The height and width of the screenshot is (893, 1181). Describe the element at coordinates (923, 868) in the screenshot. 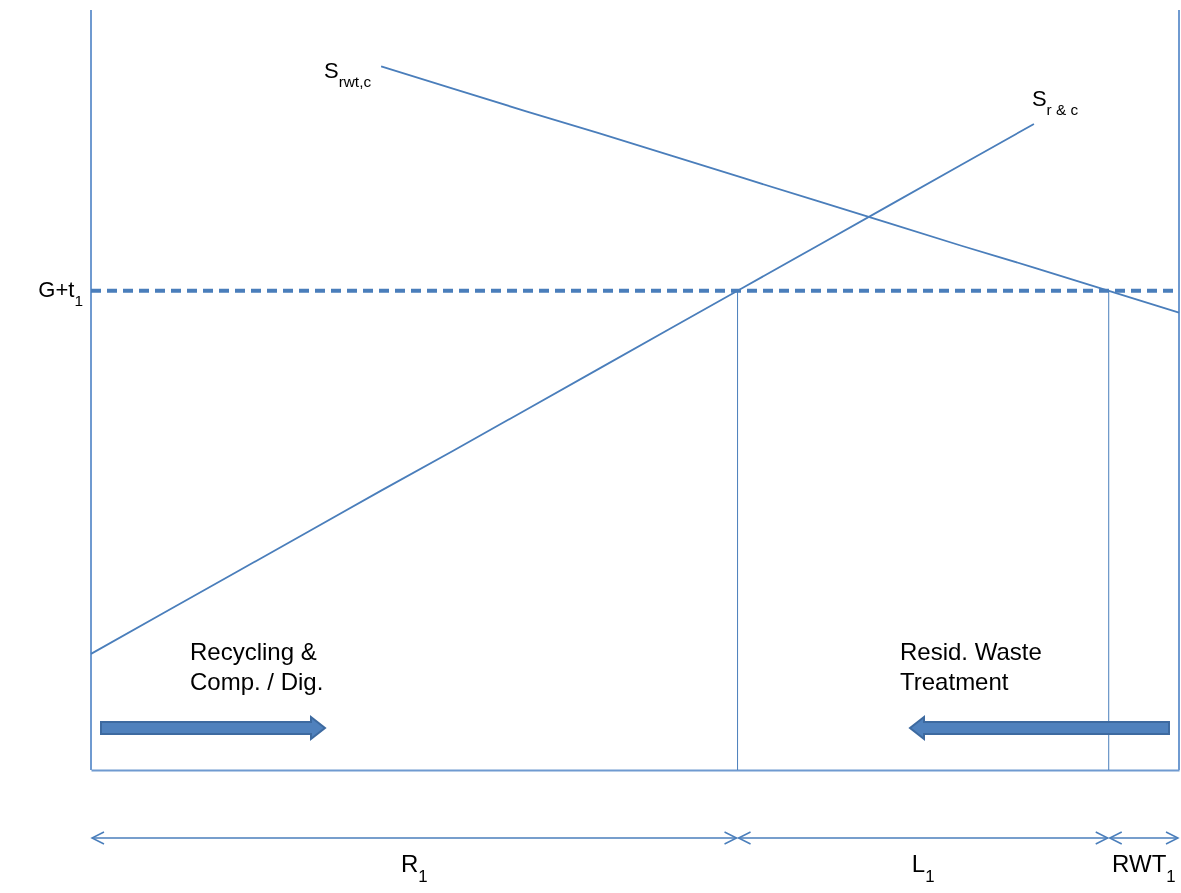

I see `text: L$_{1}$` at that location.